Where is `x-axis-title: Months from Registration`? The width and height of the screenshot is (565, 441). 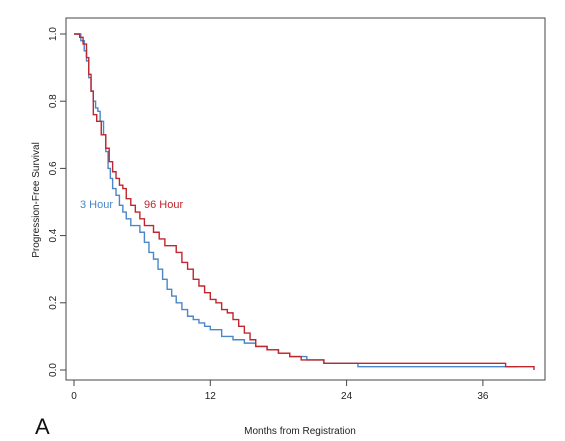 x-axis-title: Months from Registration is located at coordinates (300, 431).